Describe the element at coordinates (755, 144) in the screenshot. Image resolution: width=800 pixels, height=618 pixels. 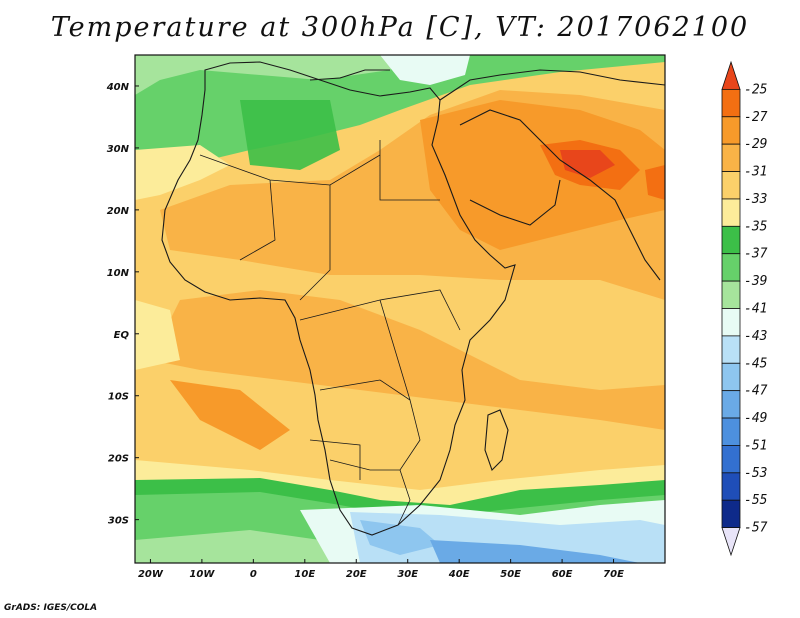
I see `colorbar-label: -29` at that location.